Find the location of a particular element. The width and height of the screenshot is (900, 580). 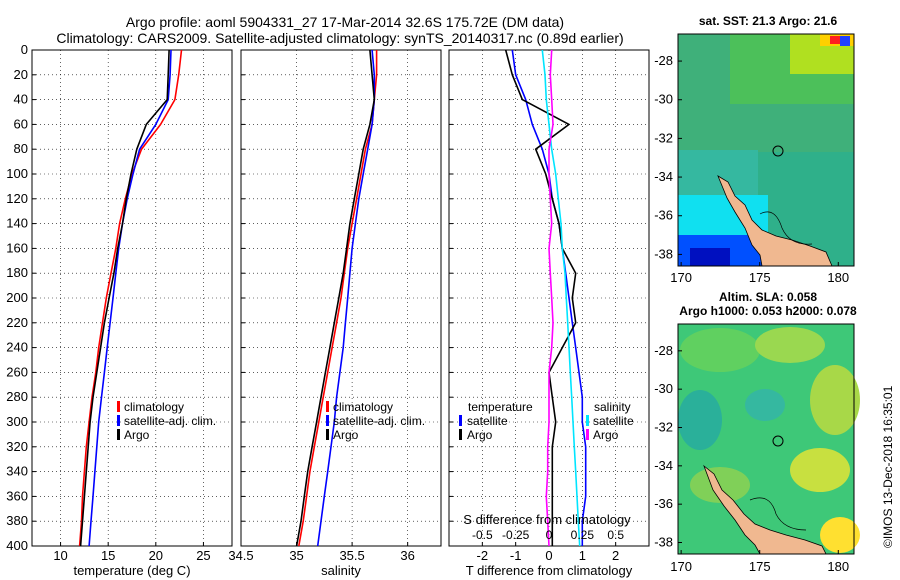

sst-map-dark-blue is located at coordinates (710, 257).